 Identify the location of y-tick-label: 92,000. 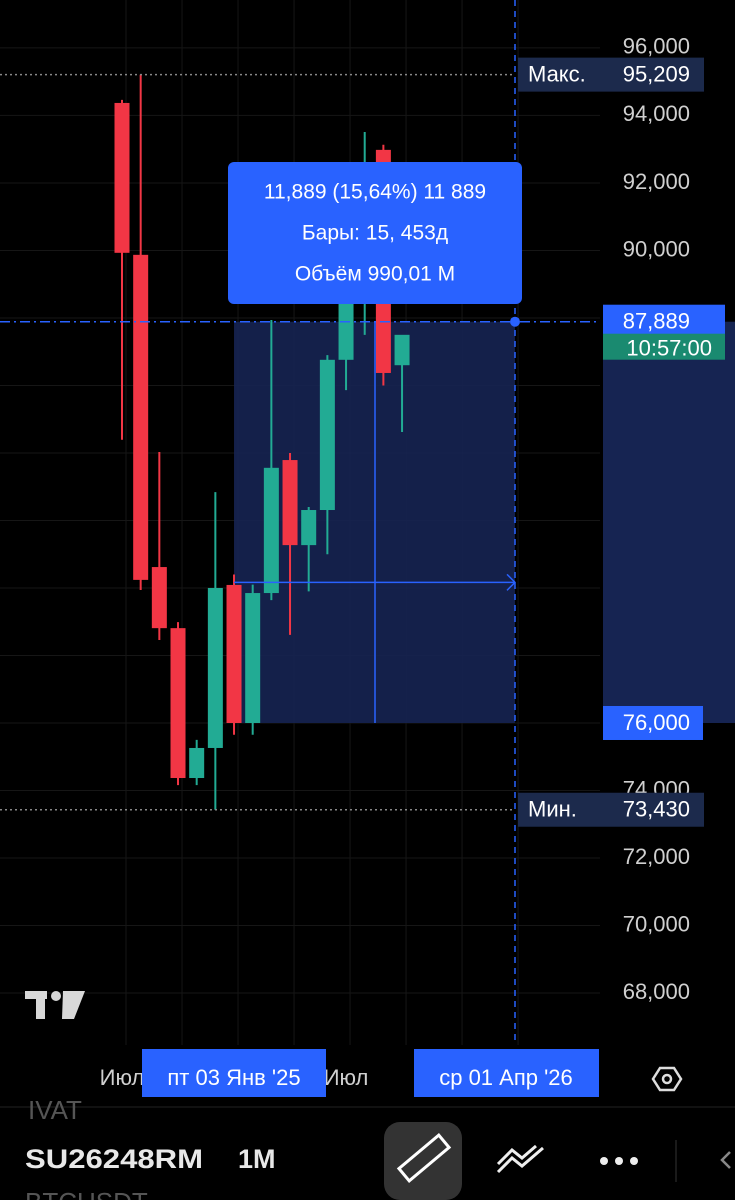
(656, 181).